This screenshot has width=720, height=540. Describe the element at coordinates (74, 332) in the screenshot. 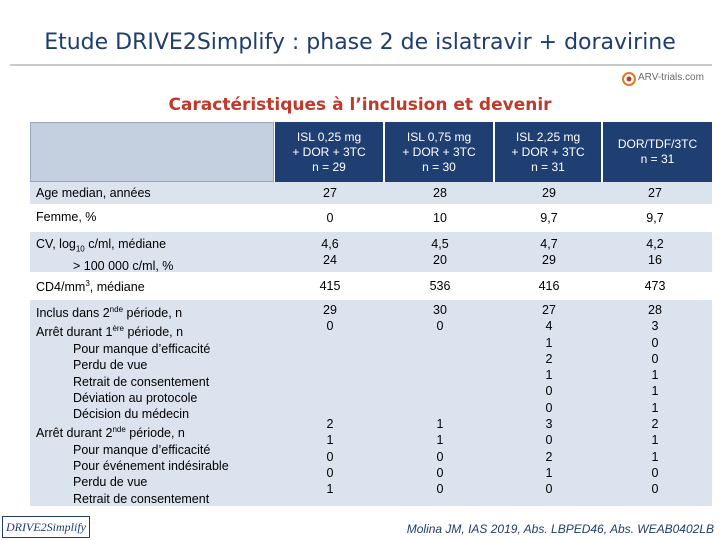

I see `label-part: Arrêt durant 1` at that location.